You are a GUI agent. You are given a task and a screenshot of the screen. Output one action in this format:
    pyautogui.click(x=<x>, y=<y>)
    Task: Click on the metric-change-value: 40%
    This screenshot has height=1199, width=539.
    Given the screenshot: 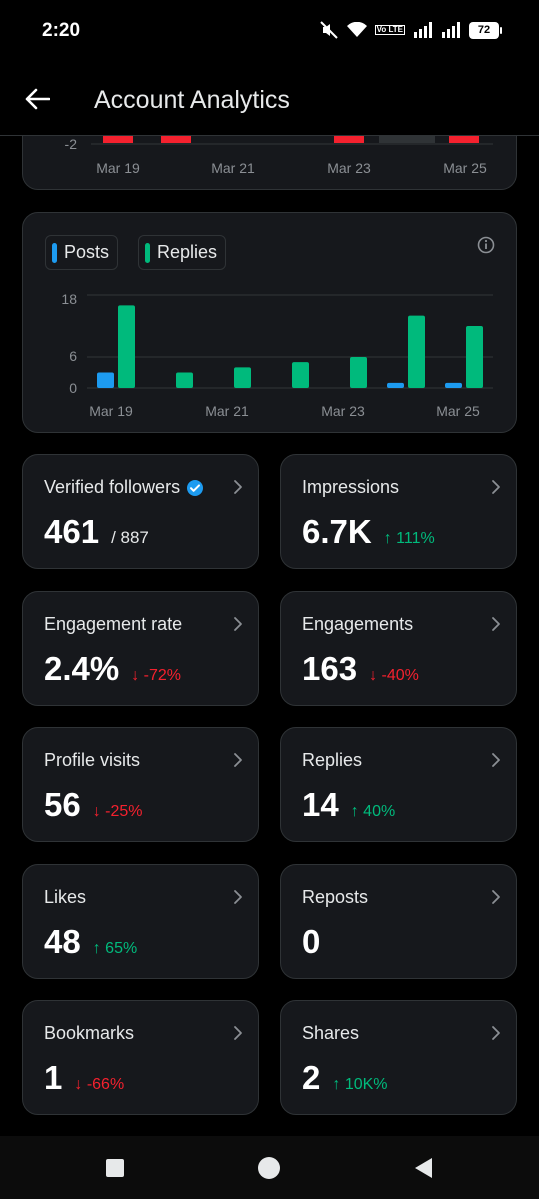 What is the action you would take?
    pyautogui.click(x=379, y=811)
    